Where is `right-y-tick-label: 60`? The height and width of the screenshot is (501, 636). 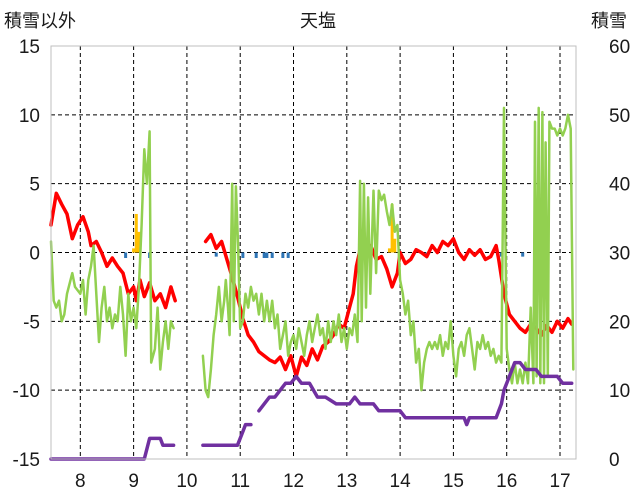 right-y-tick-label: 60 is located at coordinates (619, 47).